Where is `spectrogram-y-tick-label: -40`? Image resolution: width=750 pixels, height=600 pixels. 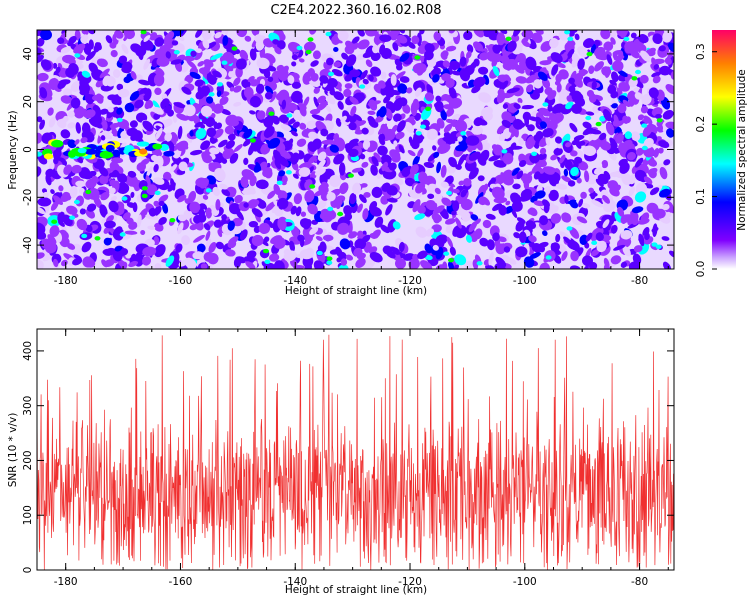
spectrogram-y-tick-label: -40 is located at coordinates (28, 245).